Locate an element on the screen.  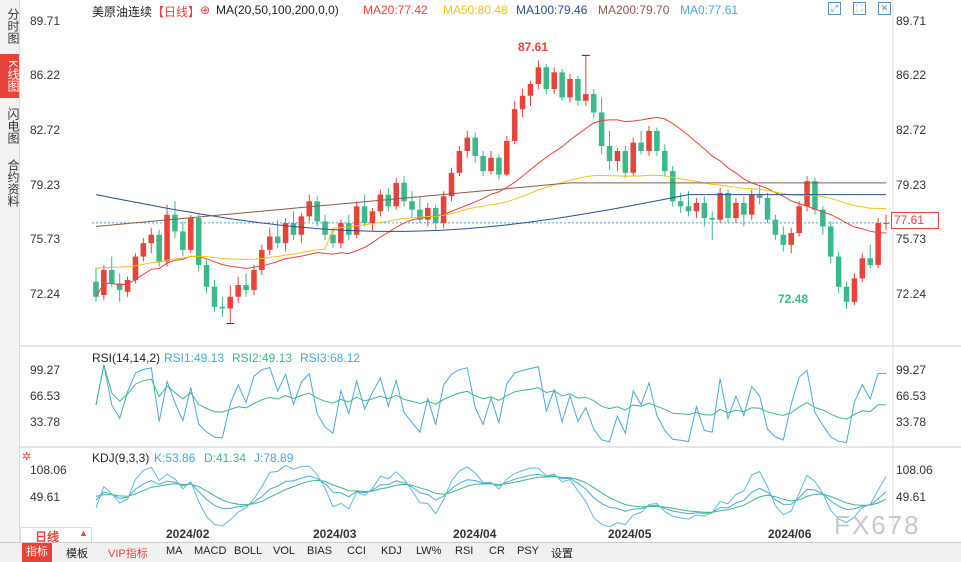
tab-ma: MA is located at coordinates (174, 551).